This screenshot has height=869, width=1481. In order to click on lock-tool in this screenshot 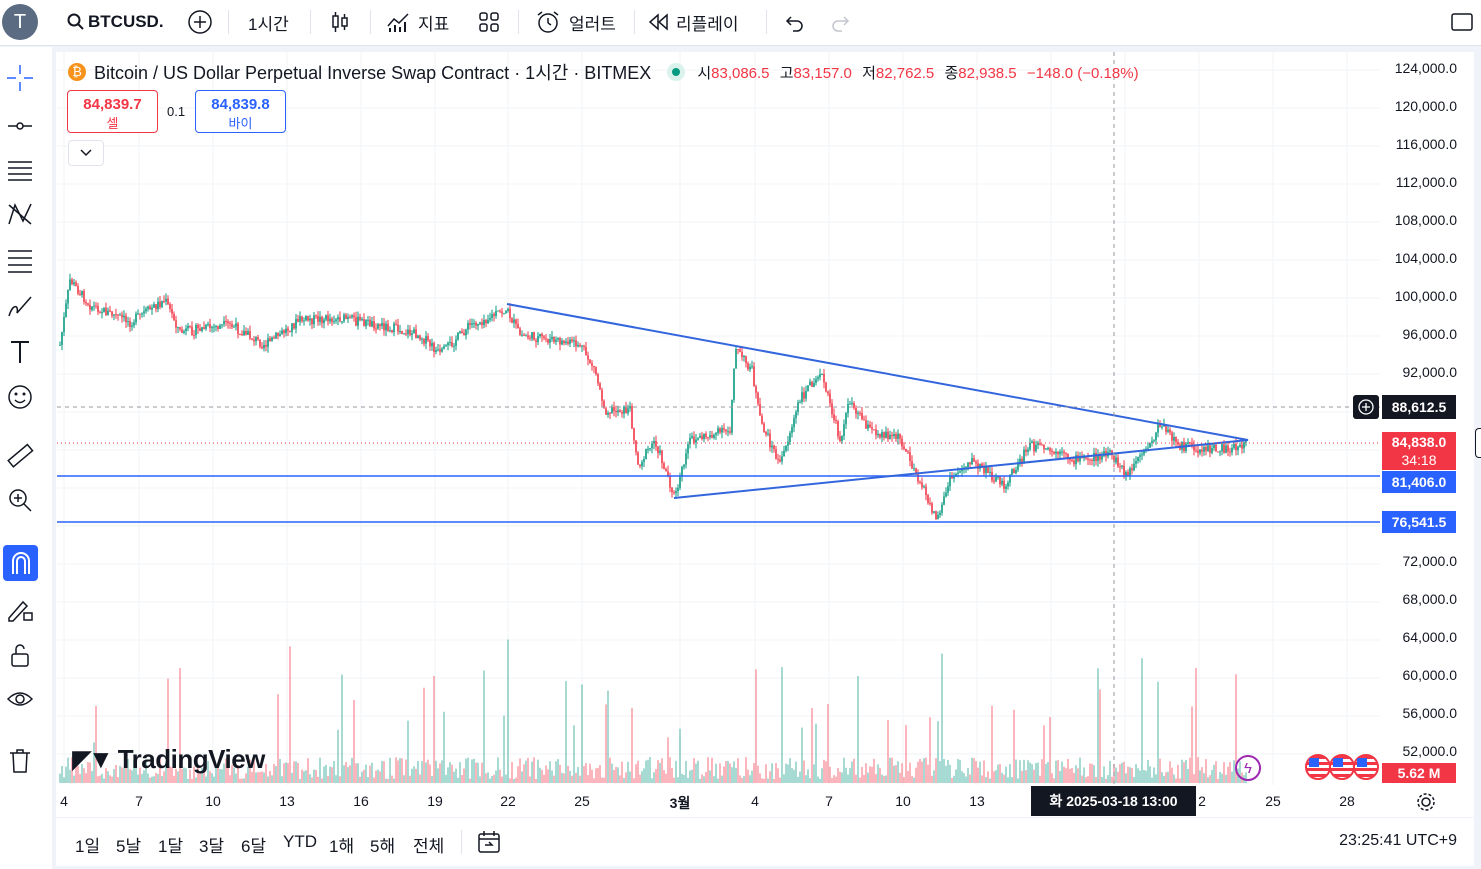, I will do `click(20, 655)`.